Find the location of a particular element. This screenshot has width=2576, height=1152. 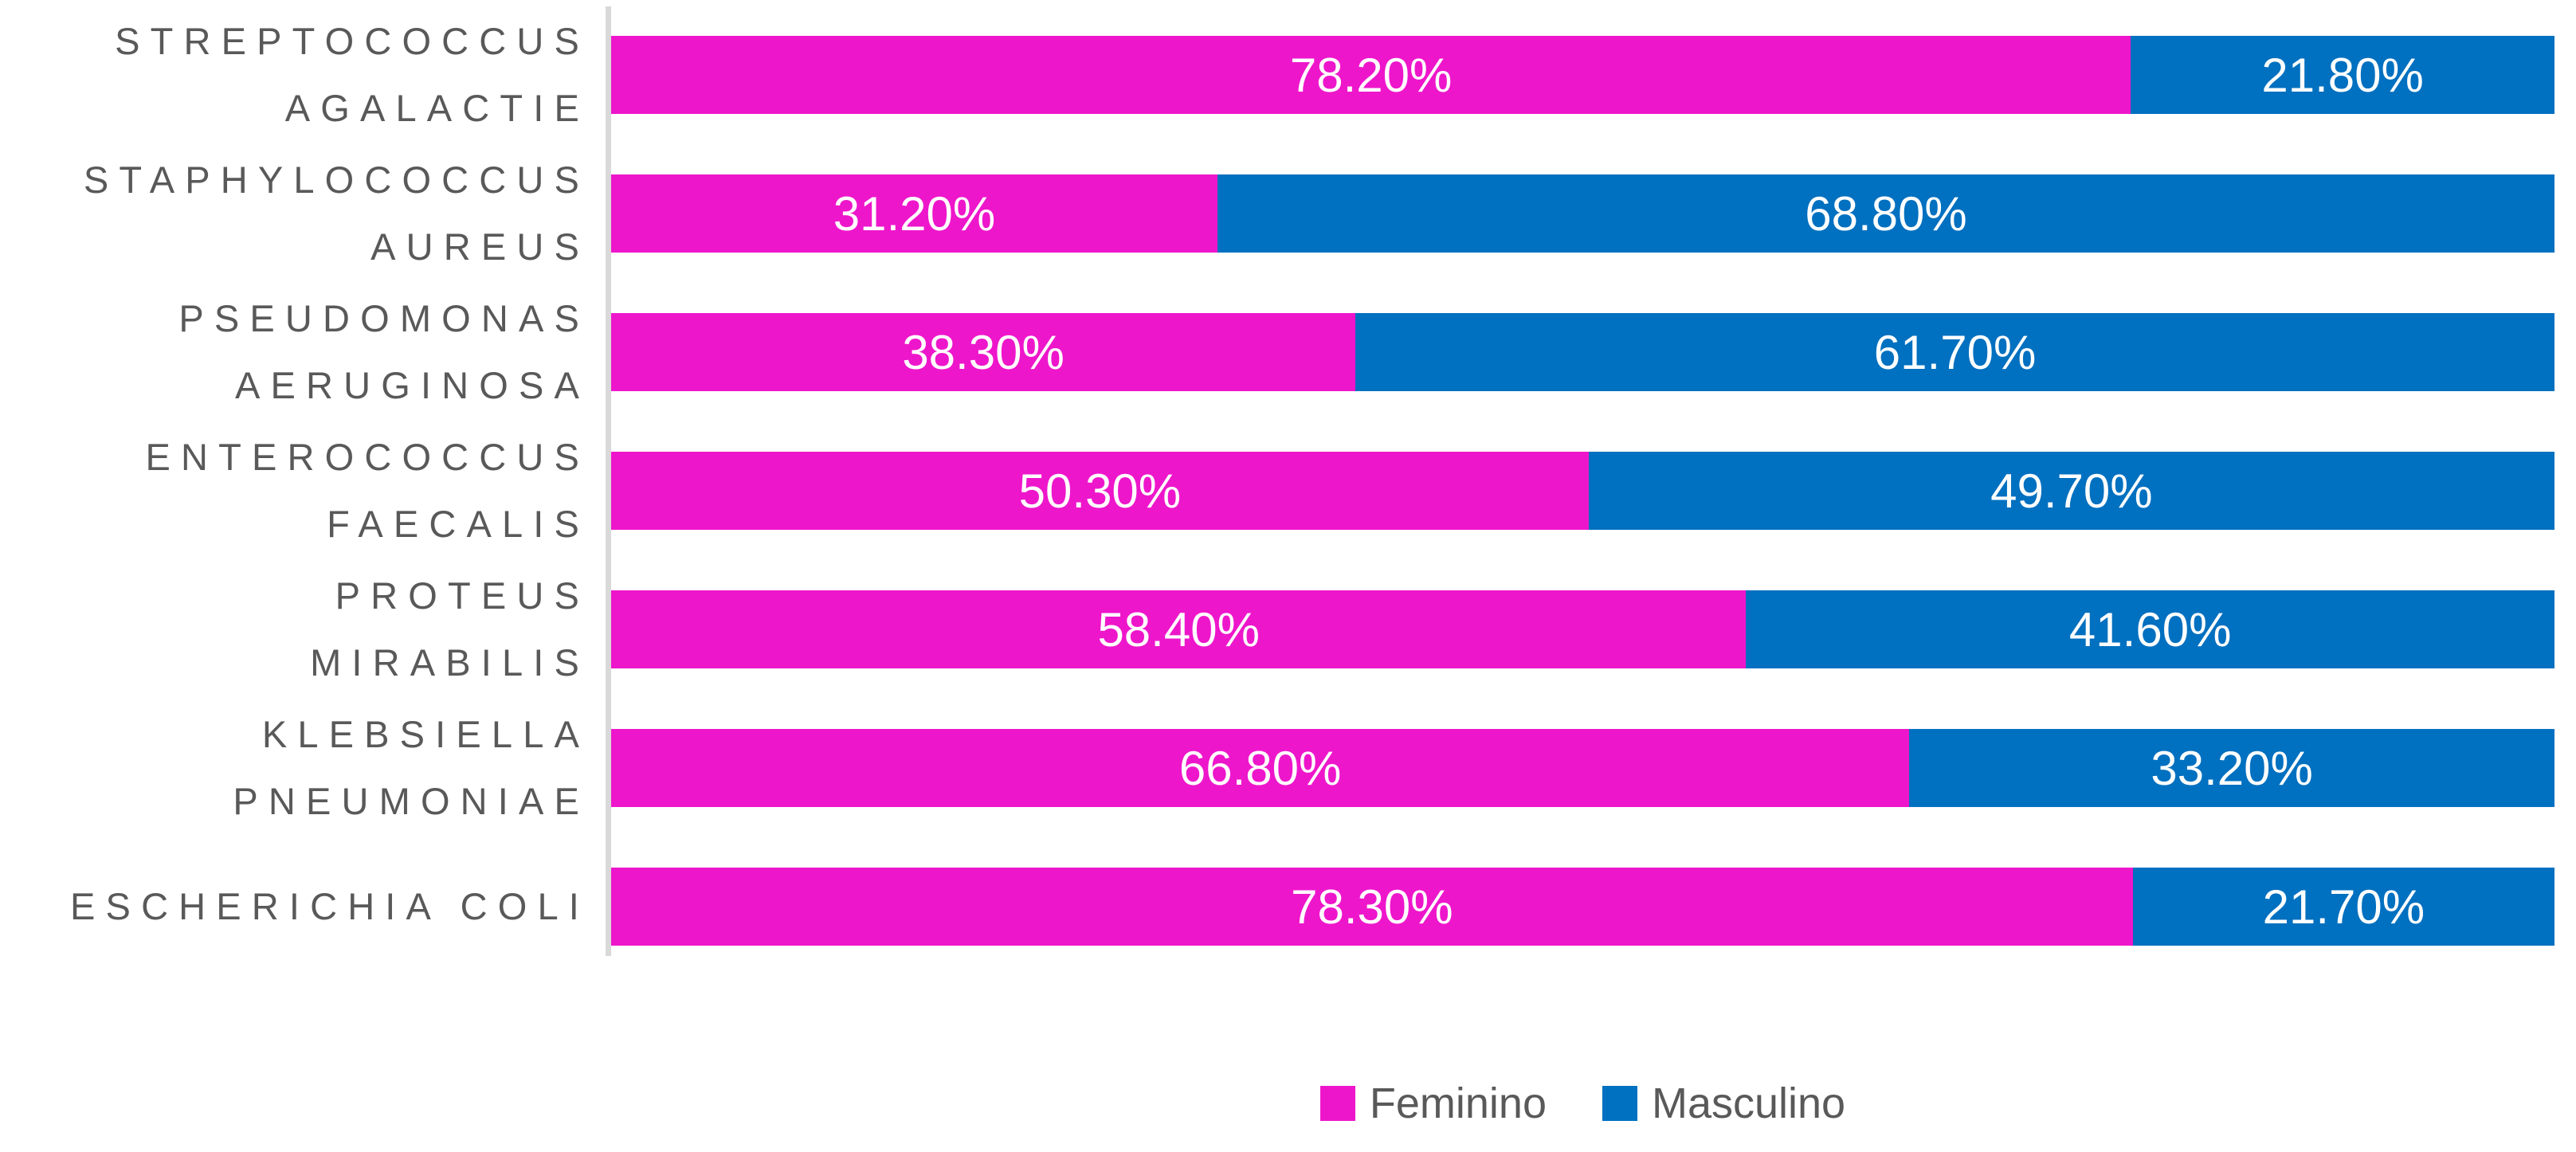

bar-track: 78.30% 21.70% is located at coordinates (1582, 907).